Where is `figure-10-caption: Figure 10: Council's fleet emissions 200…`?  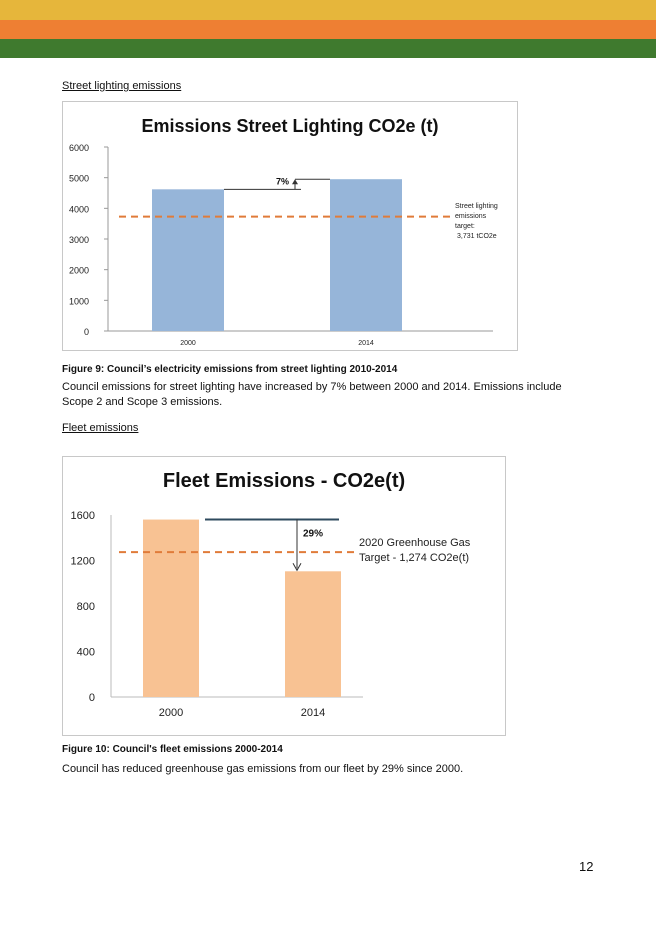 figure-10-caption: Figure 10: Council's fleet emissions 200… is located at coordinates (172, 749).